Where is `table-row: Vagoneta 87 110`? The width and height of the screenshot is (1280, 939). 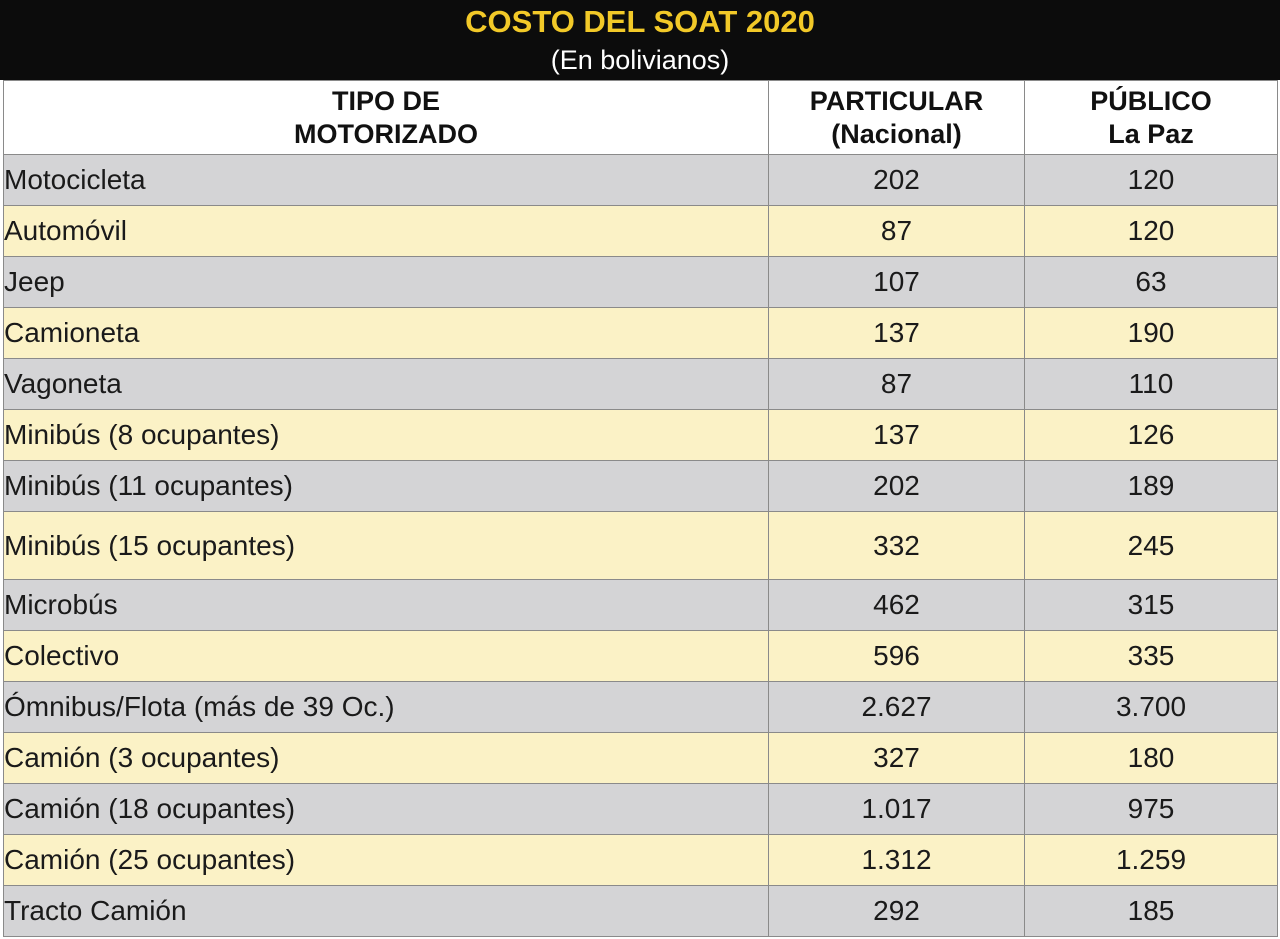 table-row: Vagoneta 87 110 is located at coordinates (640, 384).